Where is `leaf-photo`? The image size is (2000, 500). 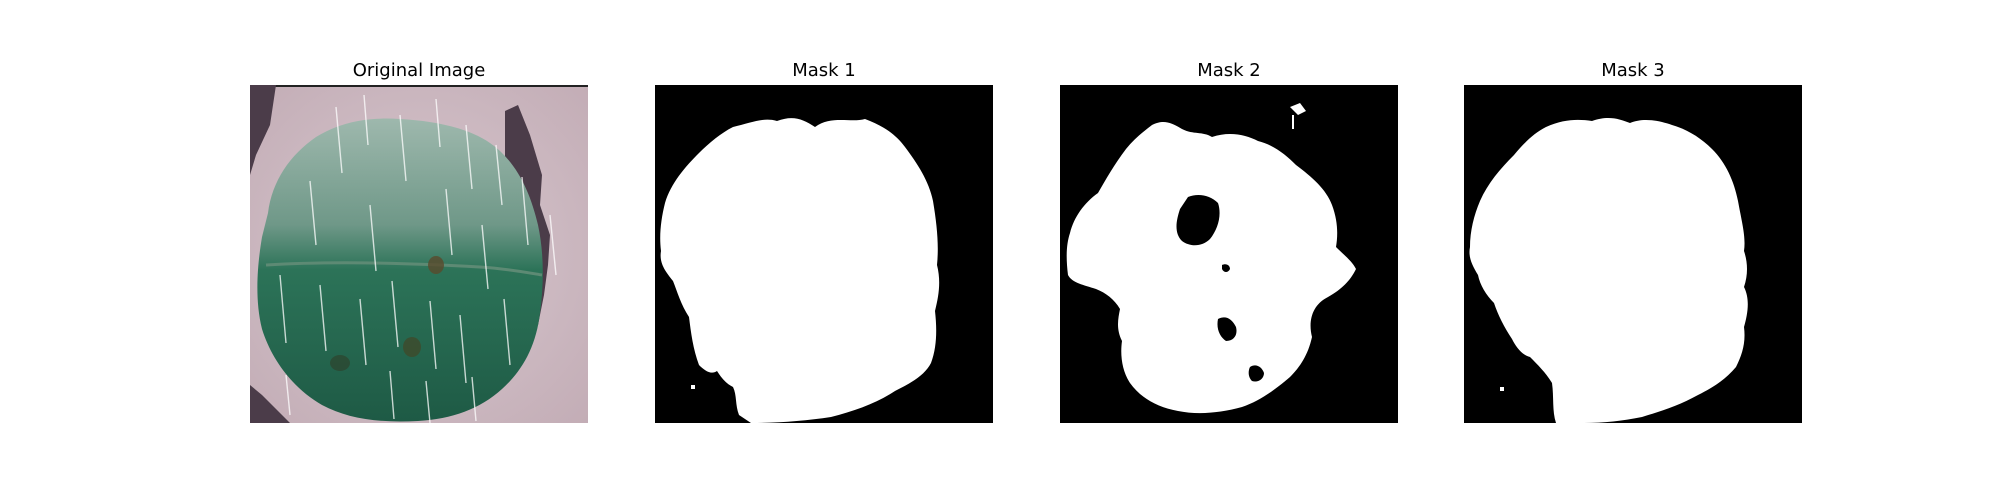 leaf-photo is located at coordinates (419, 254).